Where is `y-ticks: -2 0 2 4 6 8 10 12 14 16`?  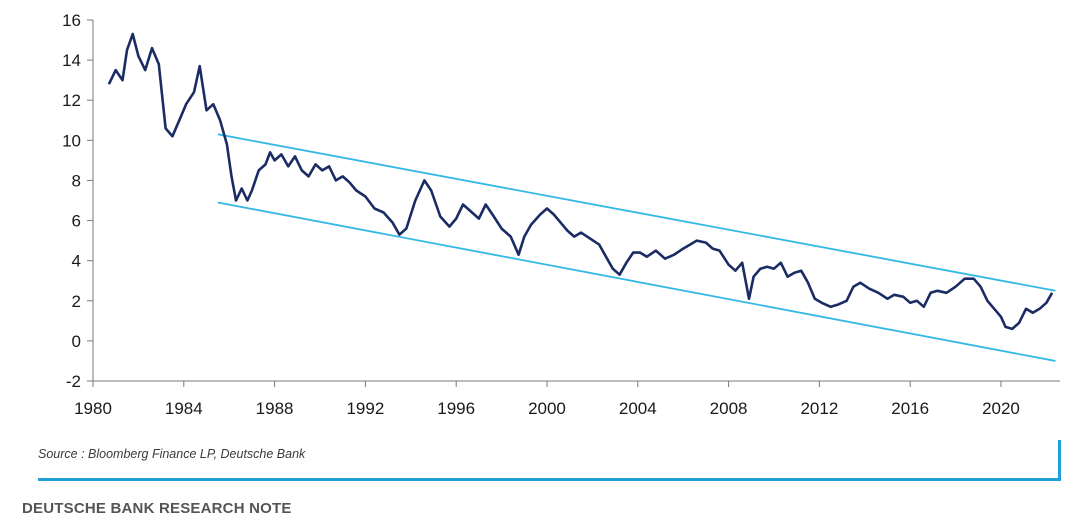
y-ticks: -2 0 2 4 6 8 10 12 14 16 is located at coordinates (77, 201).